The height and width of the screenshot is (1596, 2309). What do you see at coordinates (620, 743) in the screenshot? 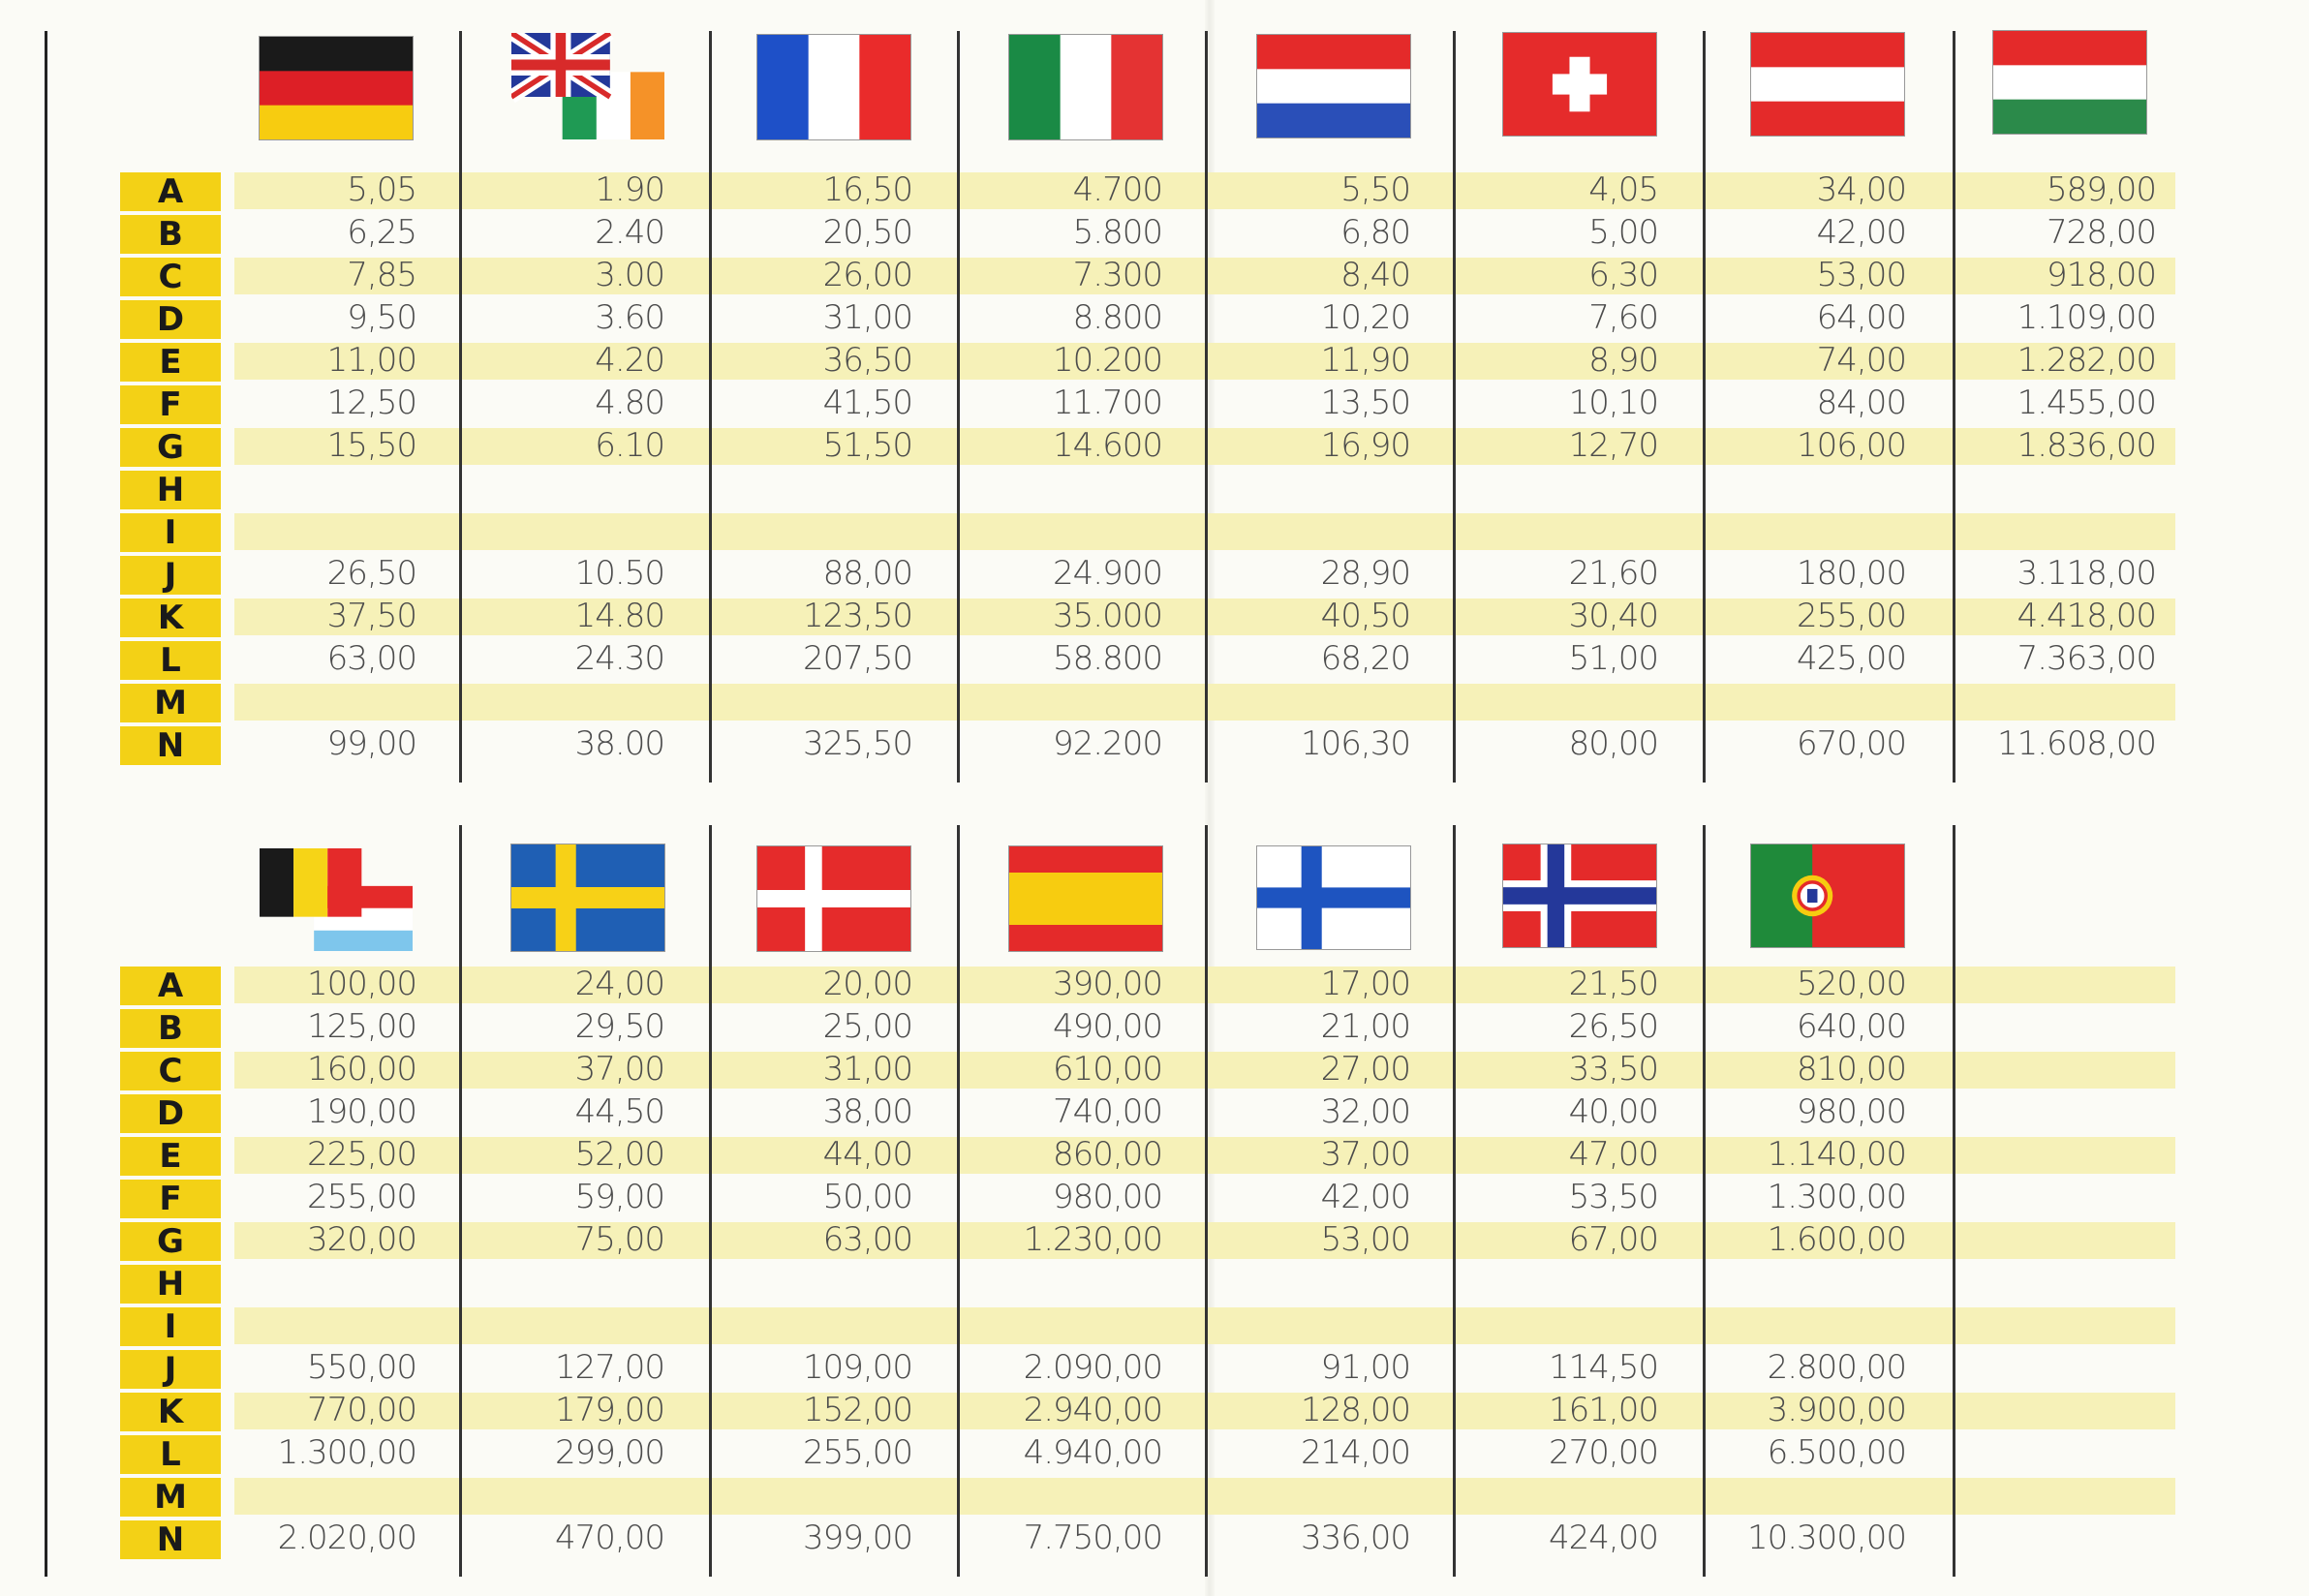
I see `price-cell: 38.00` at bounding box center [620, 743].